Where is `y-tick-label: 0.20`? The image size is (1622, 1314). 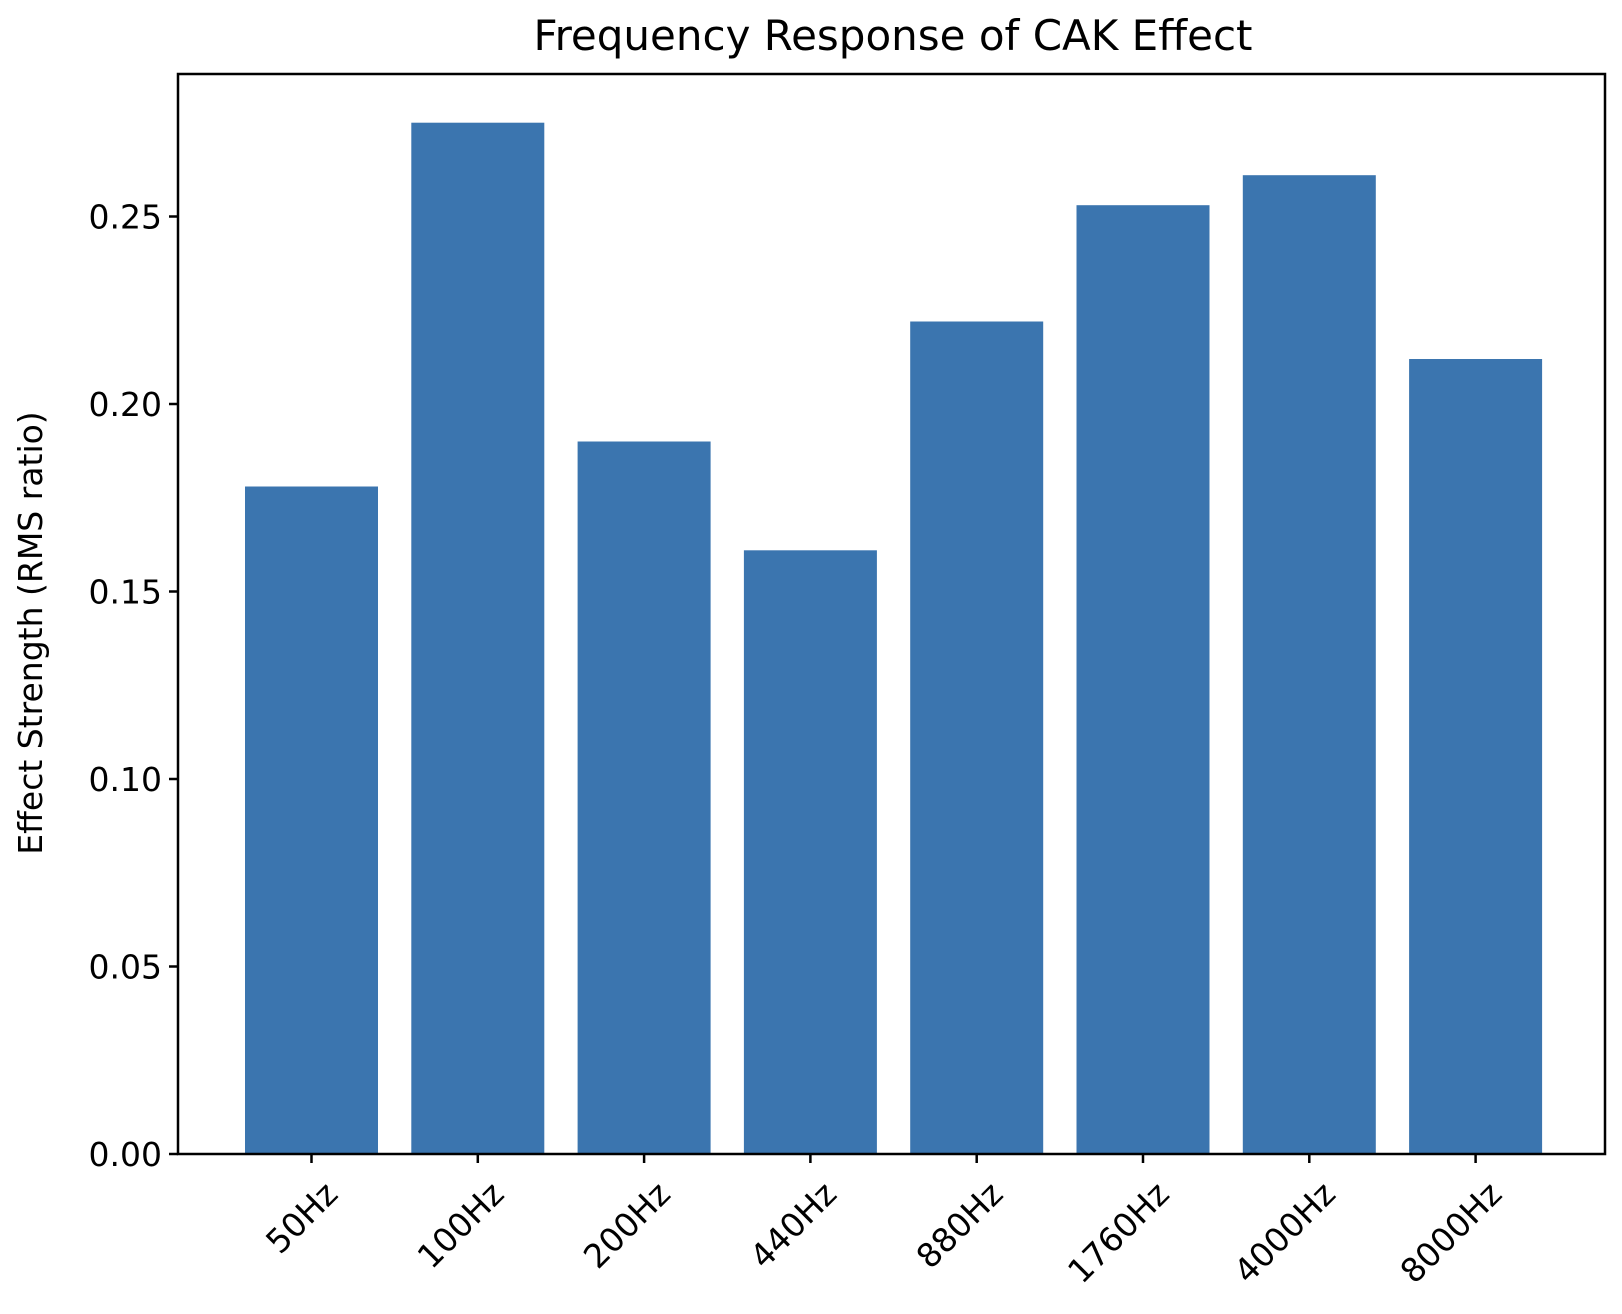
y-tick-label: 0.20 is located at coordinates (125, 404).